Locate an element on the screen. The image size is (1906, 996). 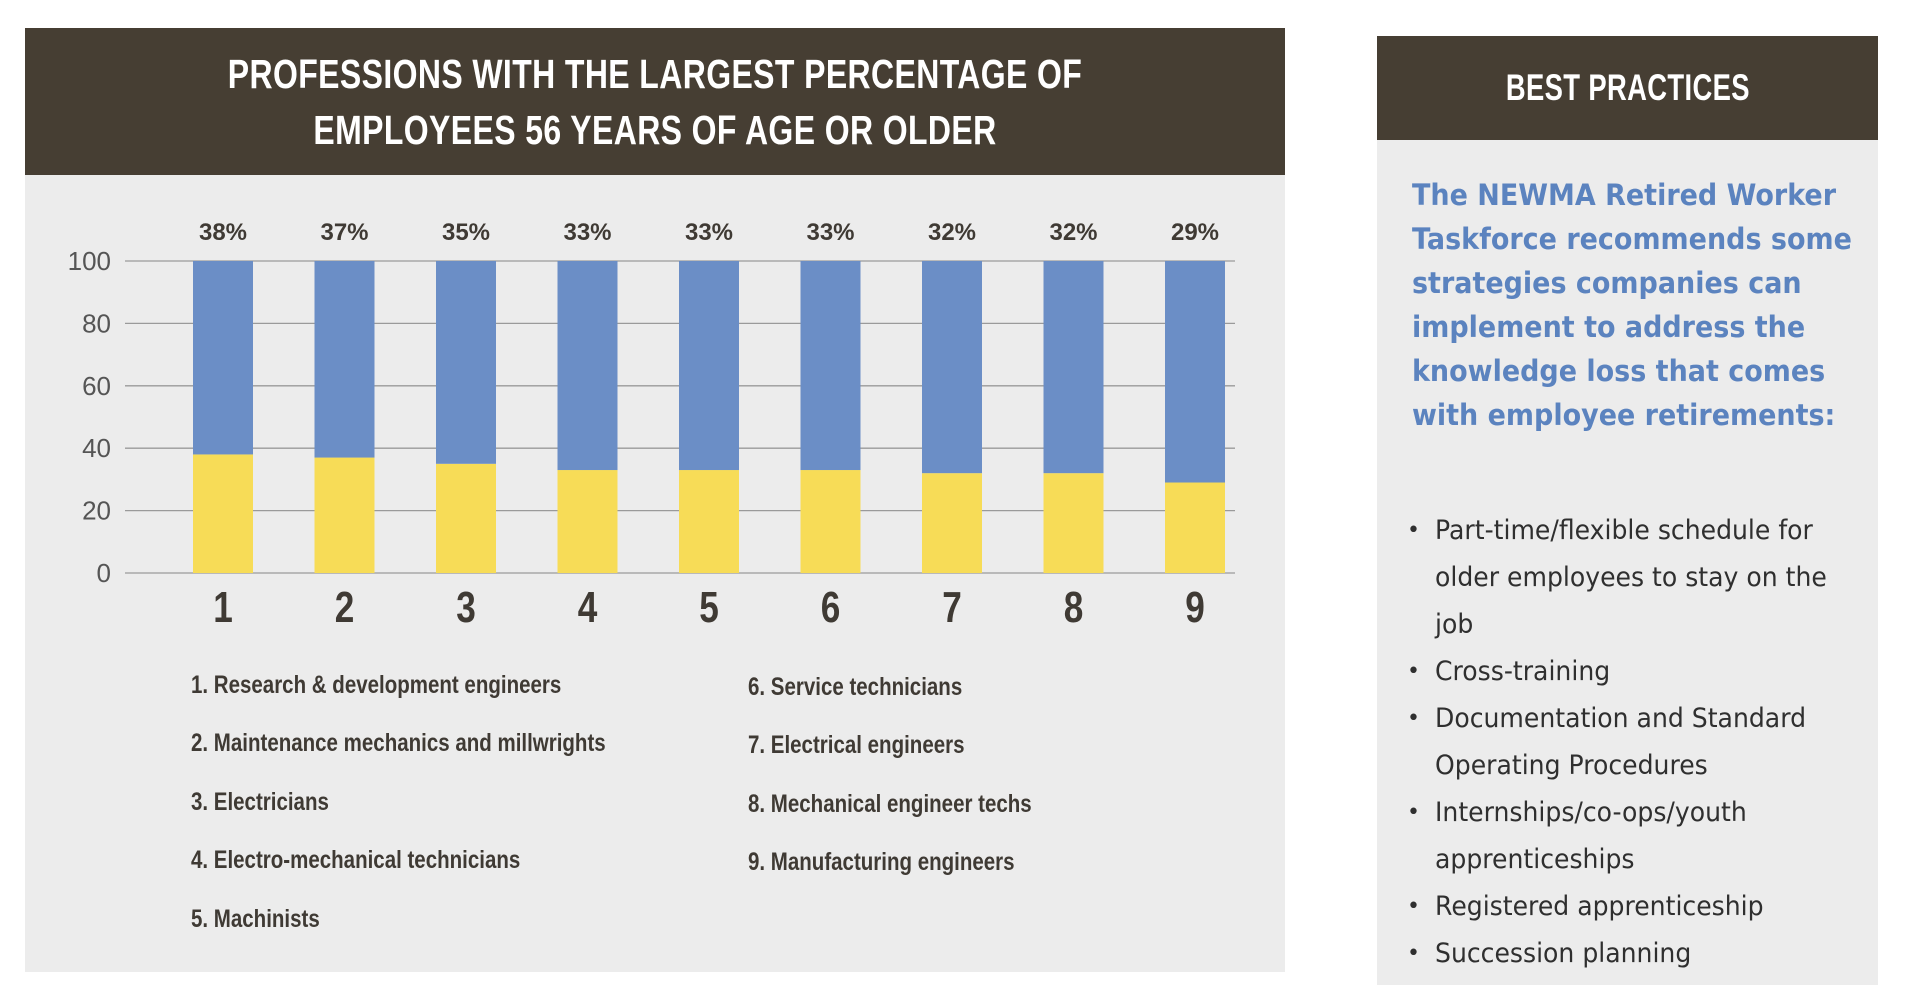
best-practices-title: BEST PRACTICES is located at coordinates (1627, 87).